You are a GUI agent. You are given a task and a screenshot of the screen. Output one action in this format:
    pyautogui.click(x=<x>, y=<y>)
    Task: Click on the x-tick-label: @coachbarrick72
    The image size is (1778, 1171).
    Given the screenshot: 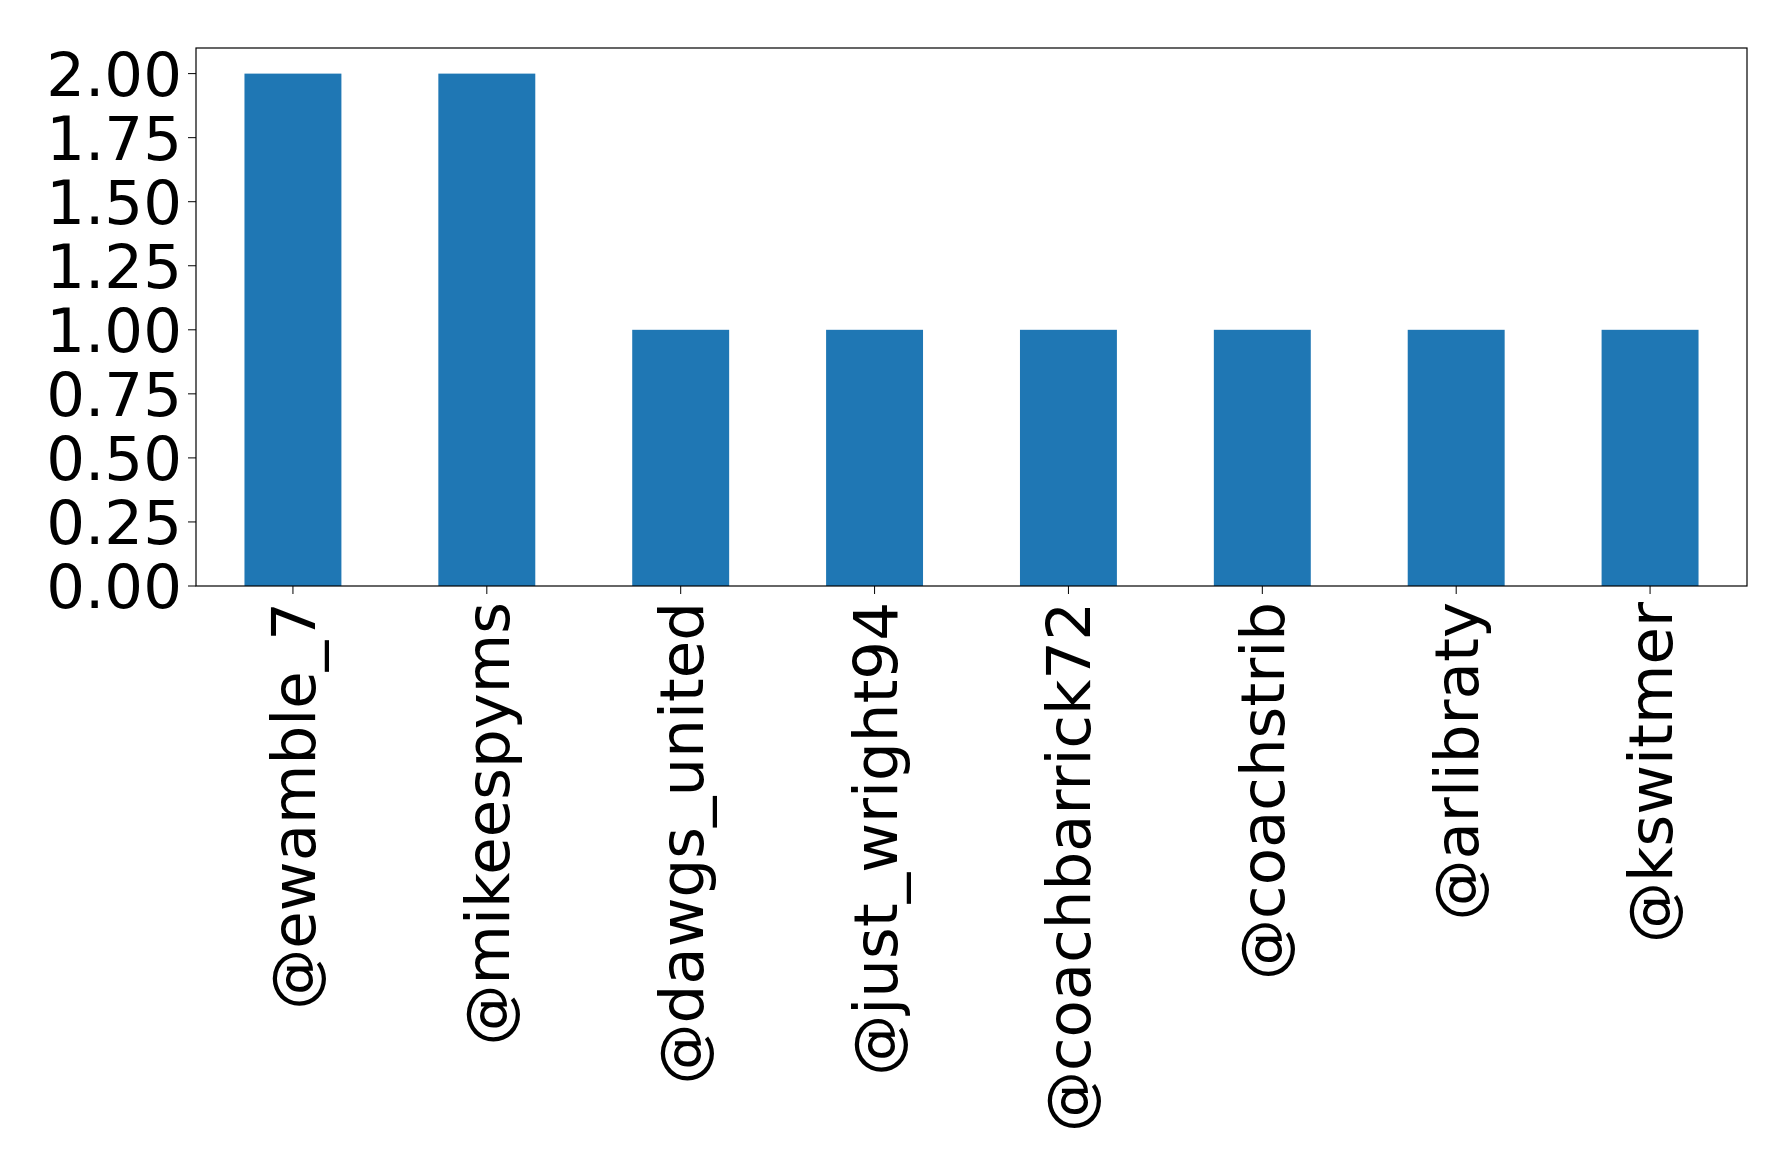 What is the action you would take?
    pyautogui.click(x=1069, y=867)
    